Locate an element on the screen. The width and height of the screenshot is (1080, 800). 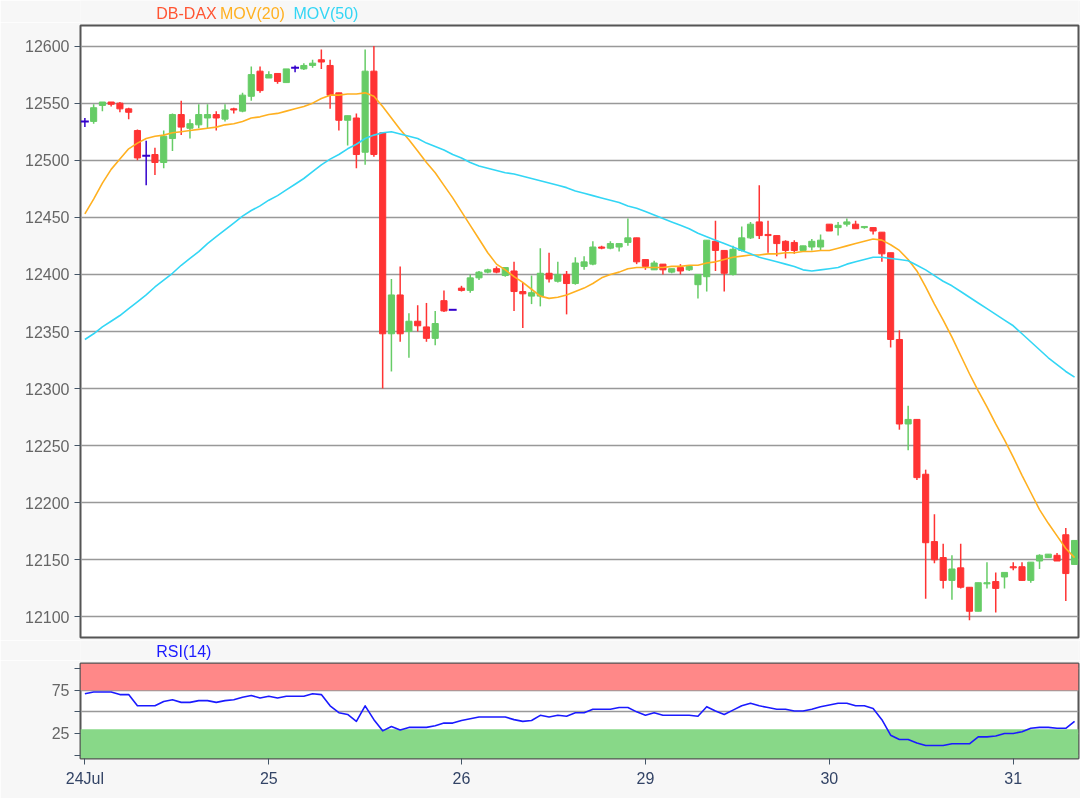
y-tick-label: 75 is located at coordinates (60, 691).